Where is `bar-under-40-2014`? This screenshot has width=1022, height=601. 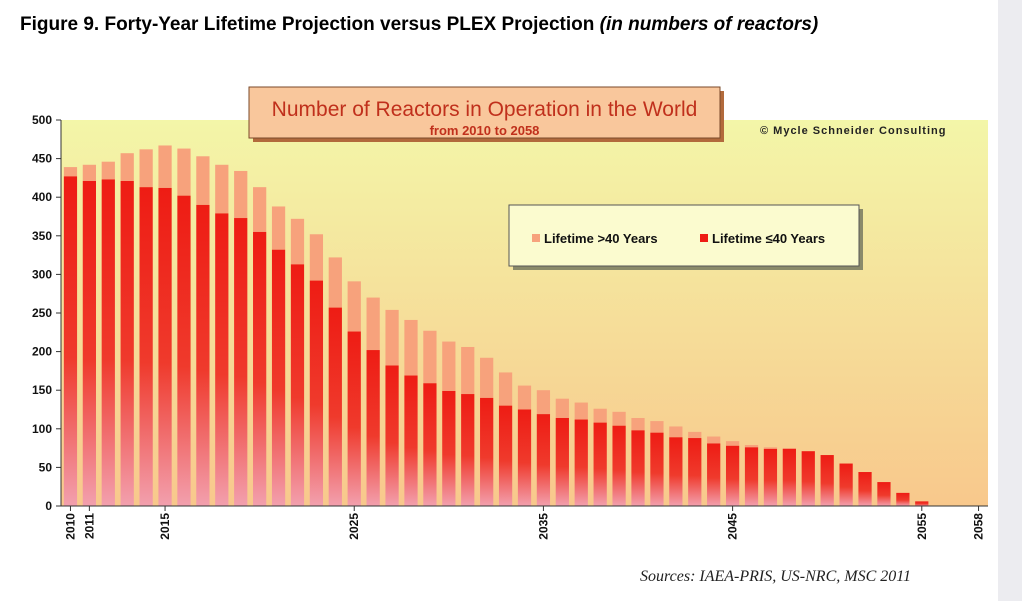 bar-under-40-2014 is located at coordinates (146, 346).